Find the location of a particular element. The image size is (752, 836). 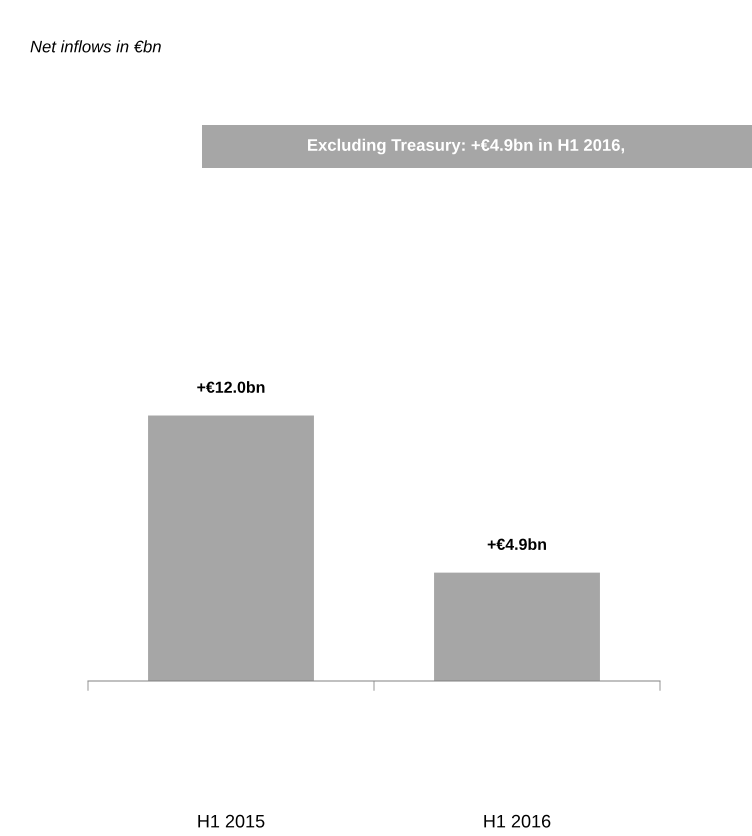

x-tick-label: H1 2016 is located at coordinates (517, 821).